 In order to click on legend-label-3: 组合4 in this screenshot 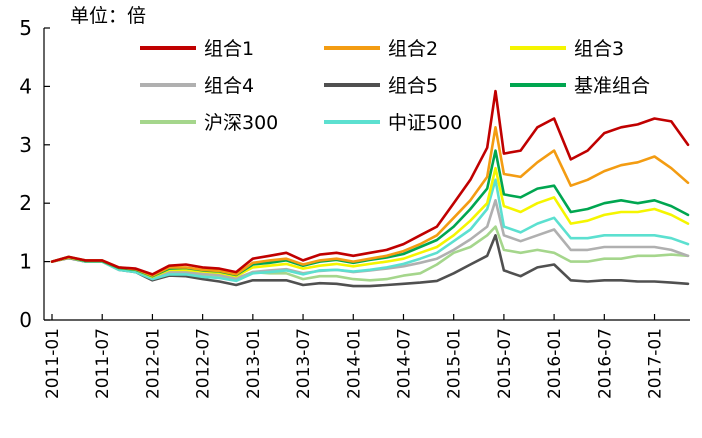, I will do `click(229, 86)`.